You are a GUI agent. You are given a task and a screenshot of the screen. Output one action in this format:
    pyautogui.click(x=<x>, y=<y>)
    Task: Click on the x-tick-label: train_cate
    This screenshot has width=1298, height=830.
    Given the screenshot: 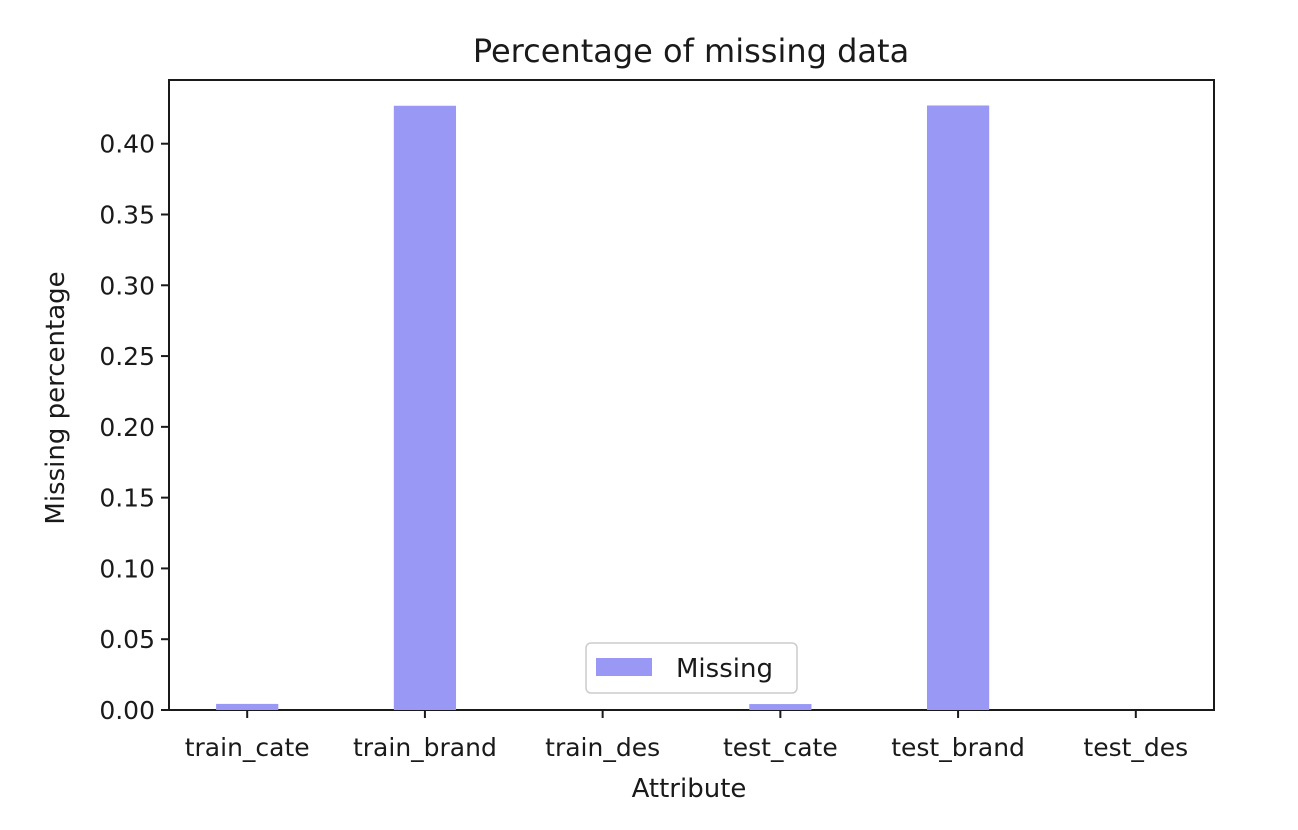 What is the action you would take?
    pyautogui.click(x=247, y=747)
    